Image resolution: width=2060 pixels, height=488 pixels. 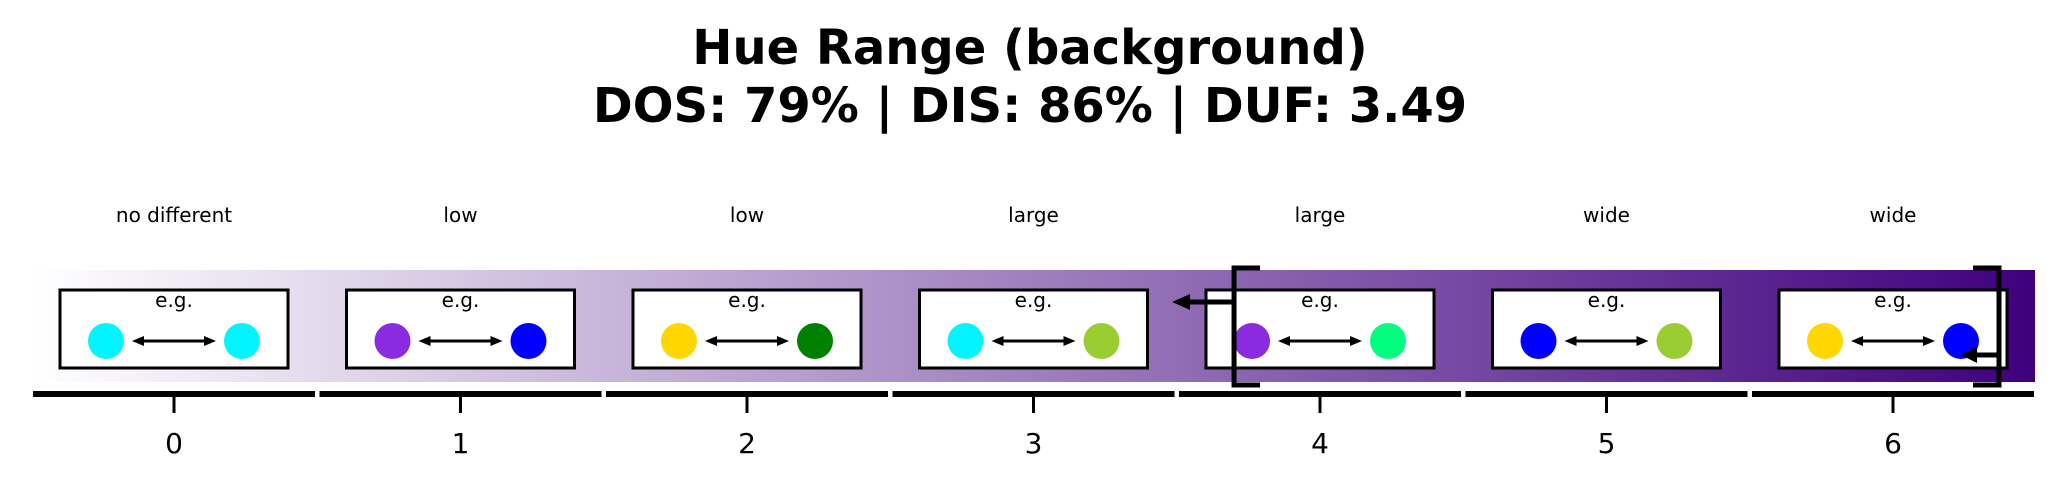 I want to click on chart-subtitle: DOS: 79% | DIS: 86% | DUF: 3.49, so click(x=1030, y=106).